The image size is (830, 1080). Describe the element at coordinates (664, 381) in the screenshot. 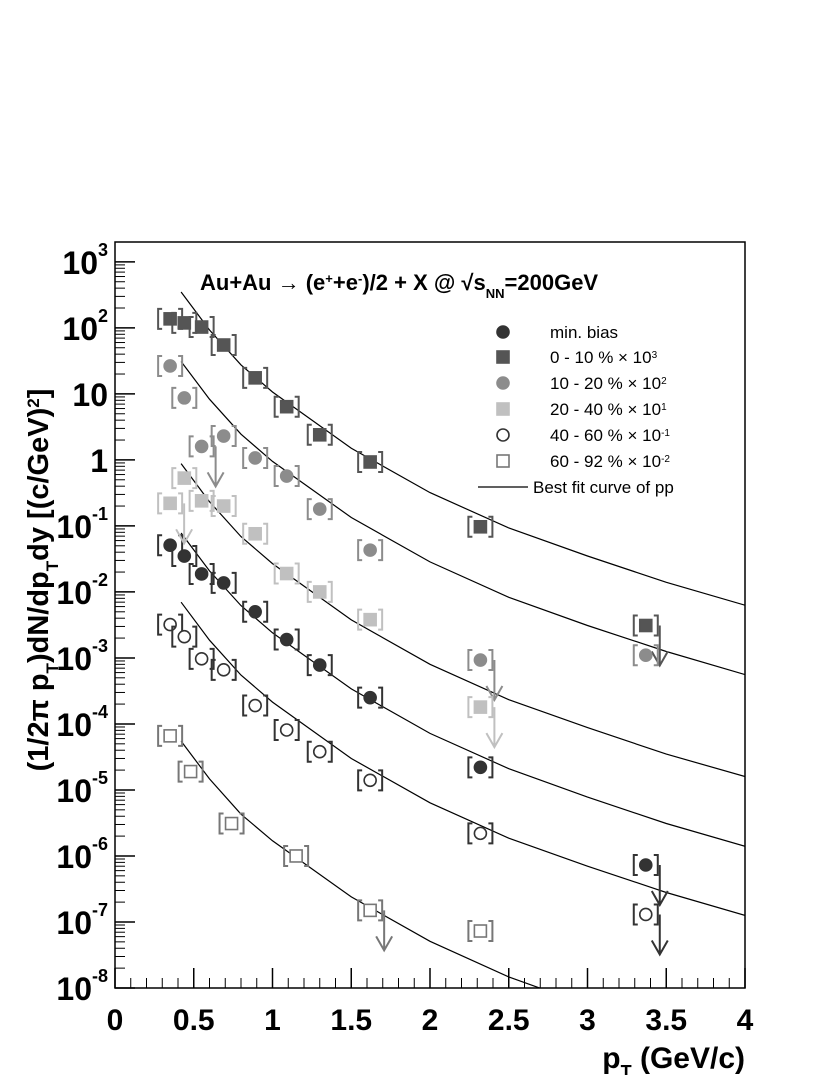

I see `text-part: 2` at that location.